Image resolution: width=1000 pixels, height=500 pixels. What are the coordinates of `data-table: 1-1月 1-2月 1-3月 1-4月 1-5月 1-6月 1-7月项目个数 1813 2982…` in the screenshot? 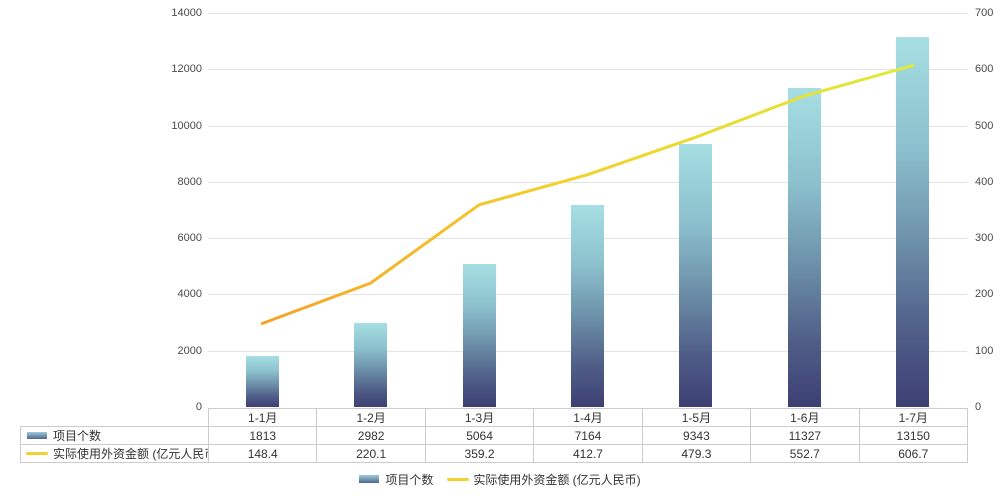 It's located at (494, 435).